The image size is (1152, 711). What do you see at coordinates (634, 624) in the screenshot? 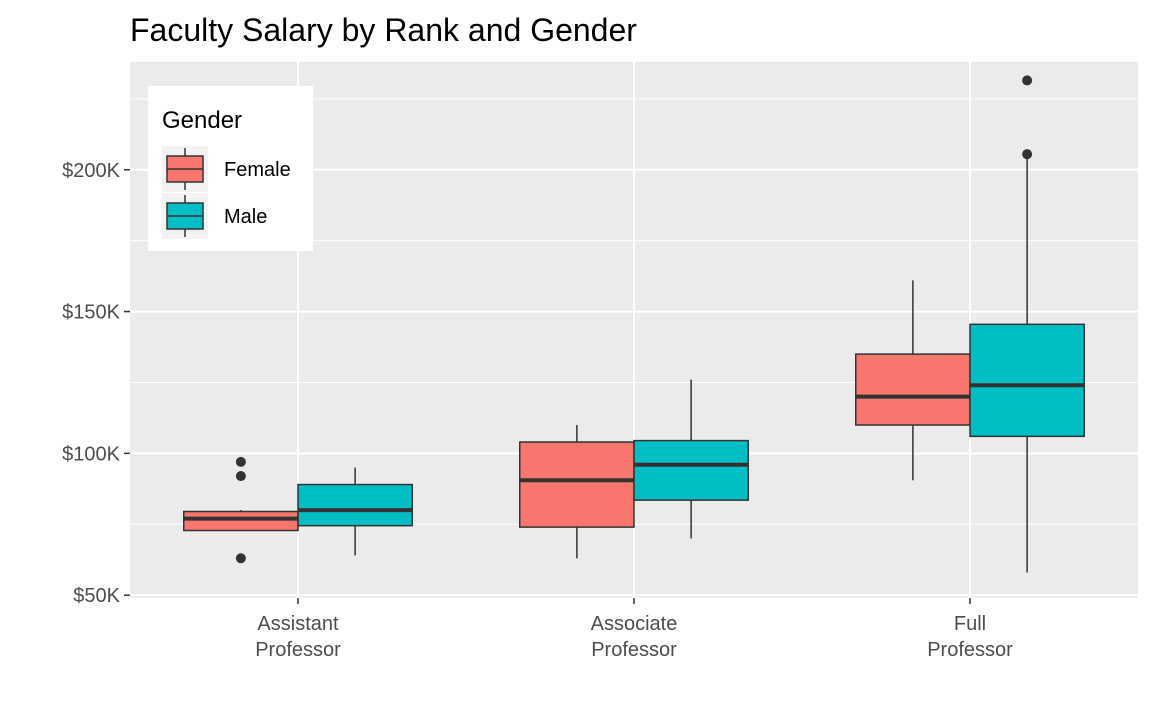
I see `x-tick-label: Associate` at bounding box center [634, 624].